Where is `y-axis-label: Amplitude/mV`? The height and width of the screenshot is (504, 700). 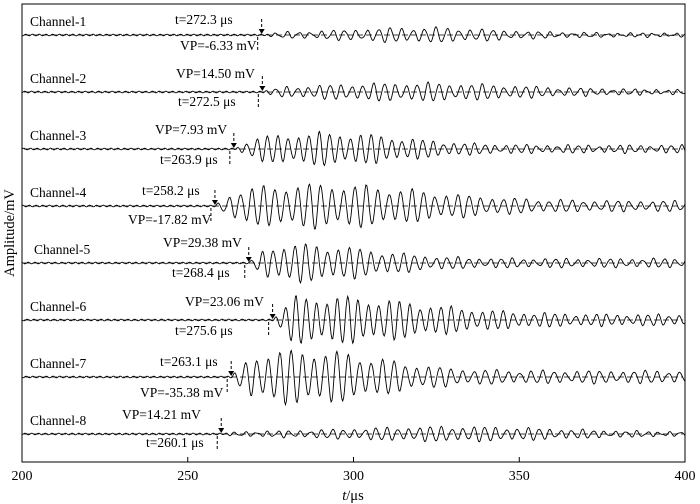 y-axis-label: Amplitude/mV is located at coordinates (10, 233).